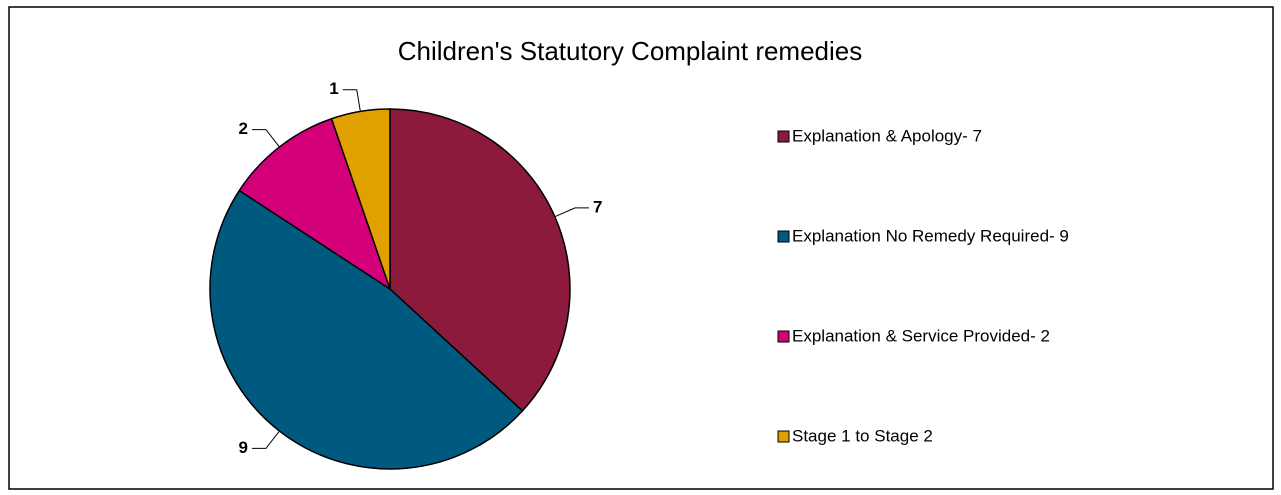 This screenshot has height=495, width=1281. Describe the element at coordinates (630, 51) in the screenshot. I see `chart-title: Children's Statutory Complaint remedies` at that location.